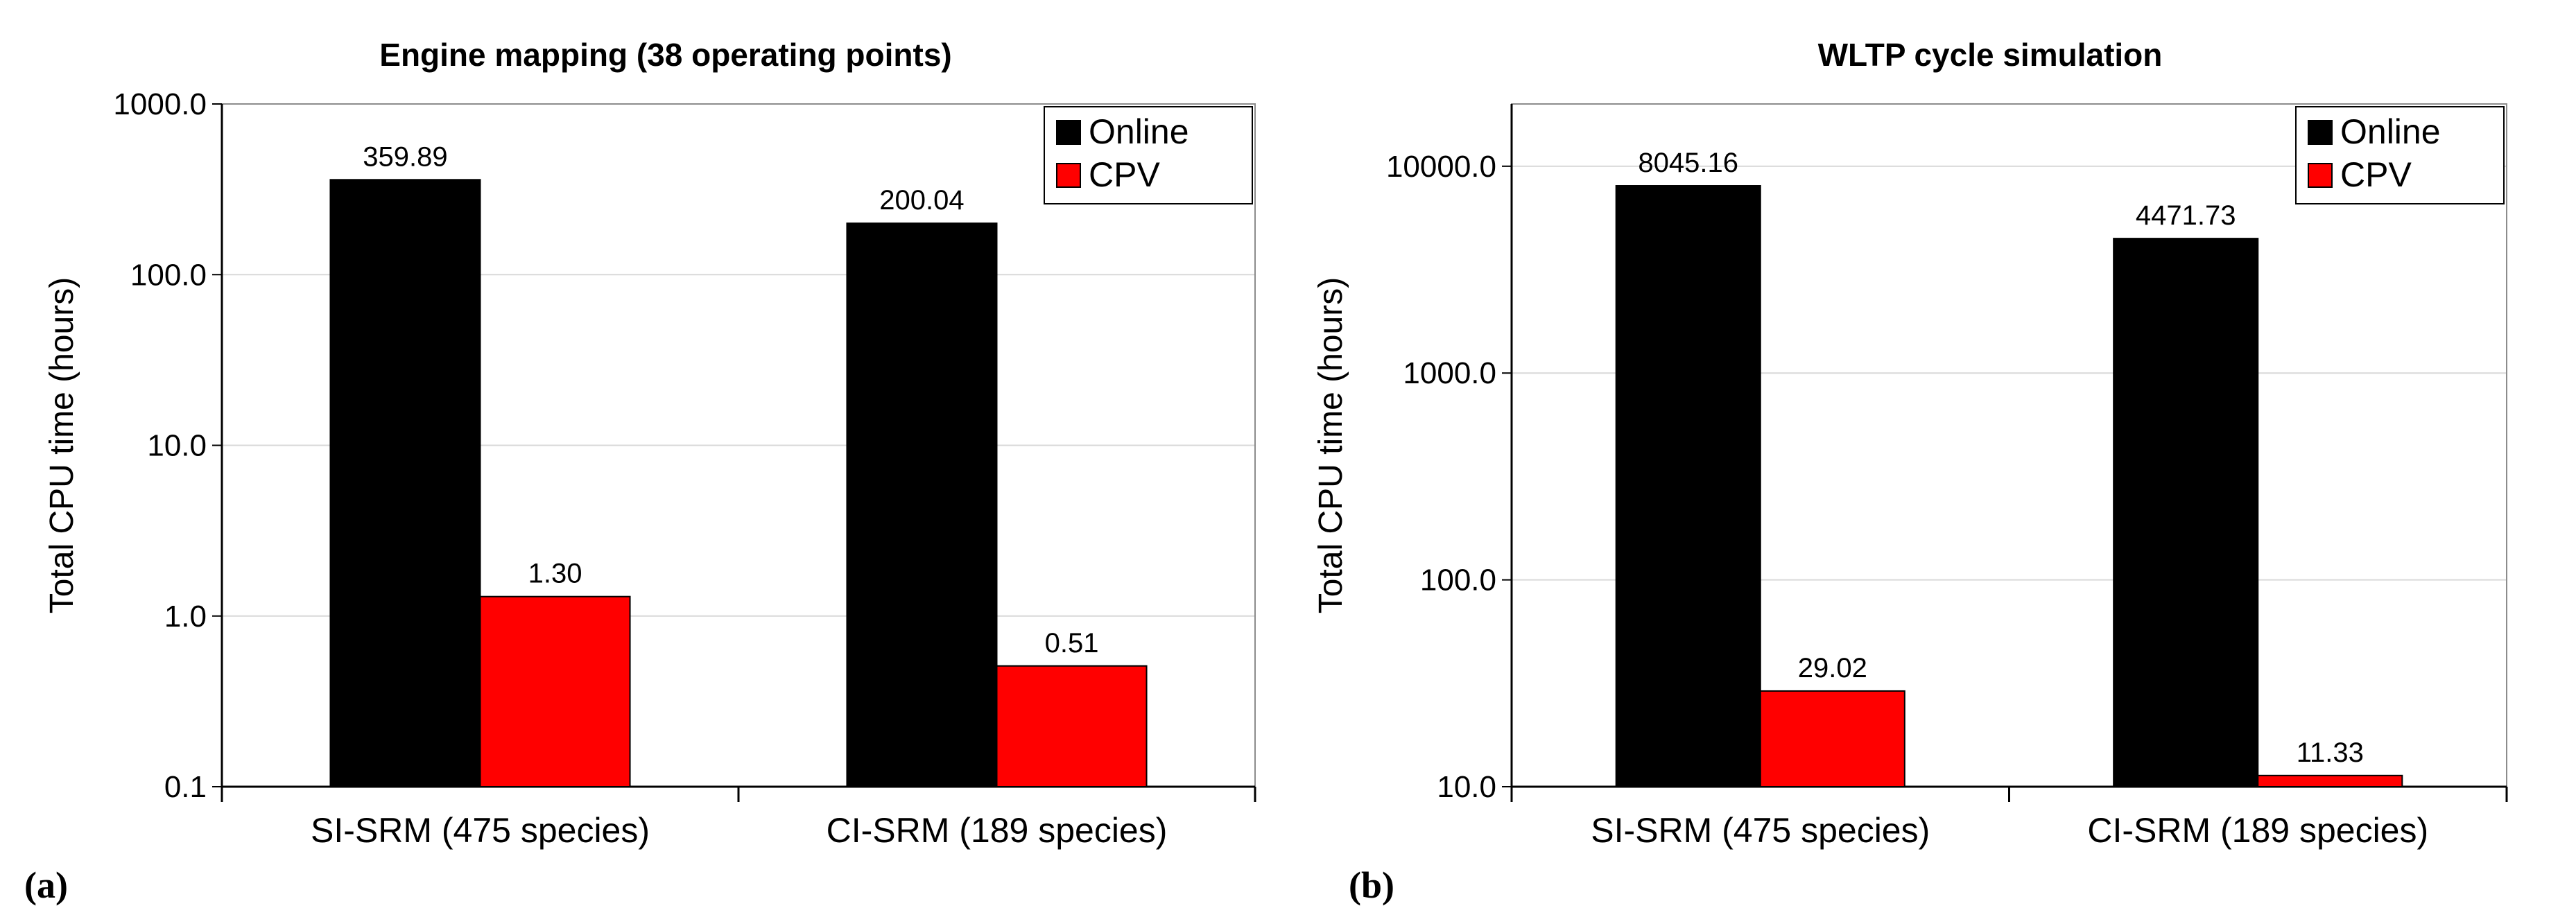 The height and width of the screenshot is (908, 2576). What do you see at coordinates (1441, 167) in the screenshot?
I see `y-tick-label: 10000.0` at bounding box center [1441, 167].